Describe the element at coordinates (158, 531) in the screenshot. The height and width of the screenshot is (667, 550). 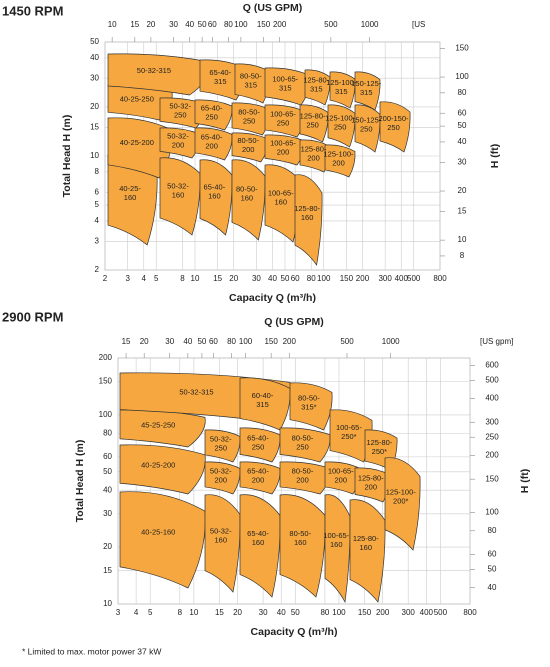
I see `region-label: 40-25-160` at that location.